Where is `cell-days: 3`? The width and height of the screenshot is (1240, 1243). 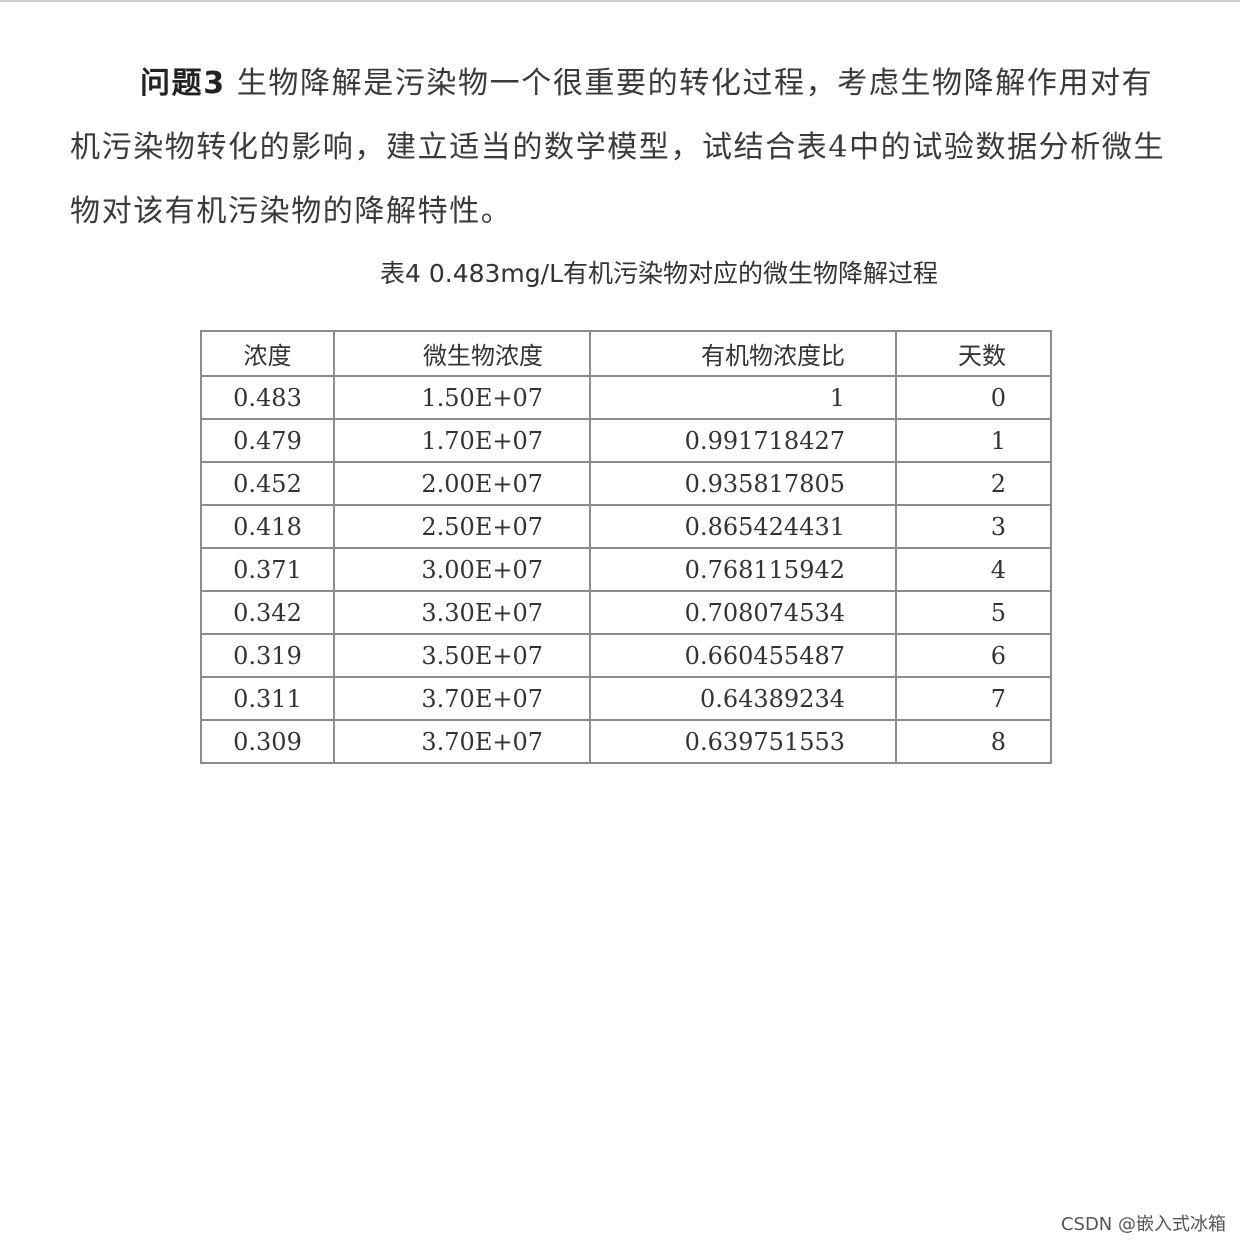
cell-days: 3 is located at coordinates (973, 526).